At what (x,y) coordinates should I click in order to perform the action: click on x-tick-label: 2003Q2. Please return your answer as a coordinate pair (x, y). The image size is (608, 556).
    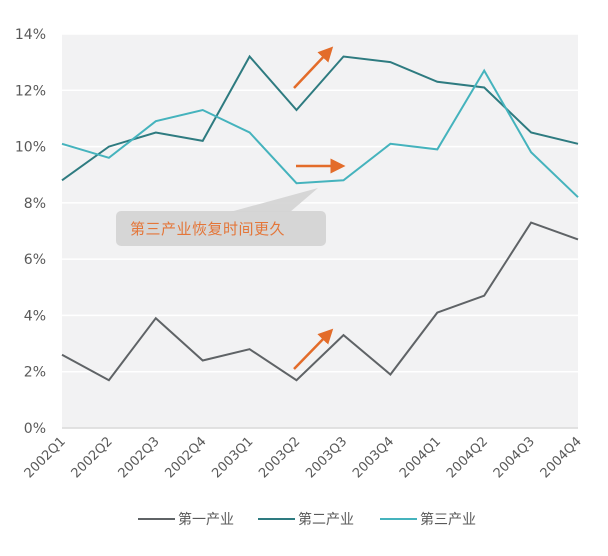
    Looking at the image, I should click on (279, 457).